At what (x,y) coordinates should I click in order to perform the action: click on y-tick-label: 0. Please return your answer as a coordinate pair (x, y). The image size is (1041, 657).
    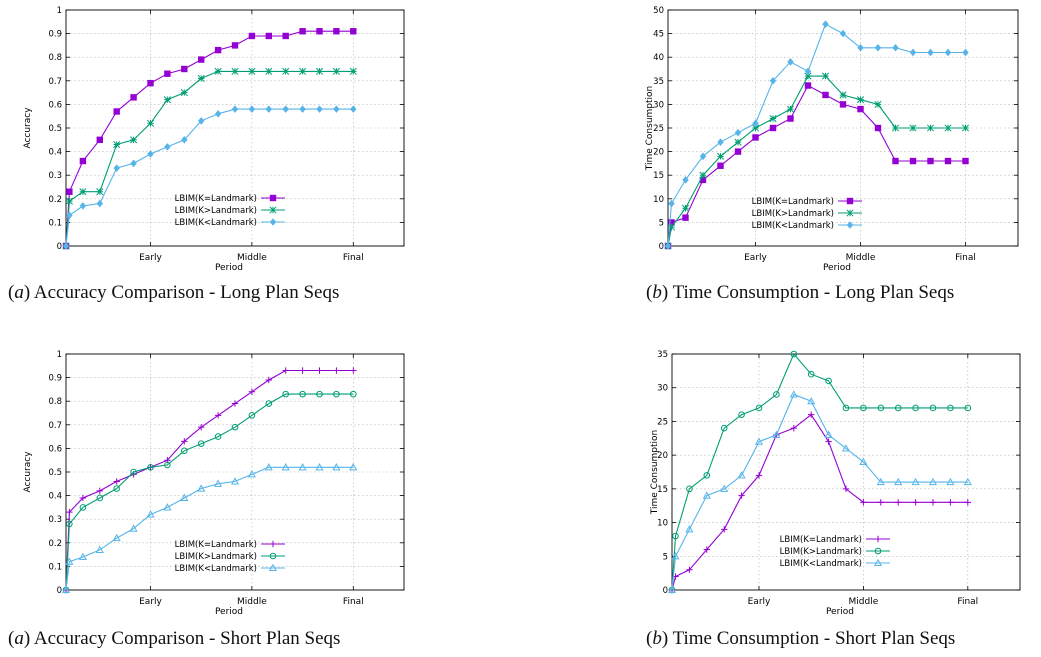
    Looking at the image, I should click on (59, 591).